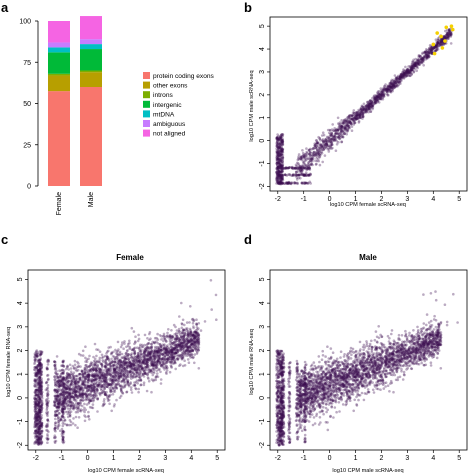 This screenshot has width=474, height=474. What do you see at coordinates (248, 7) in the screenshot?
I see `panel-letter-b: b` at bounding box center [248, 7].